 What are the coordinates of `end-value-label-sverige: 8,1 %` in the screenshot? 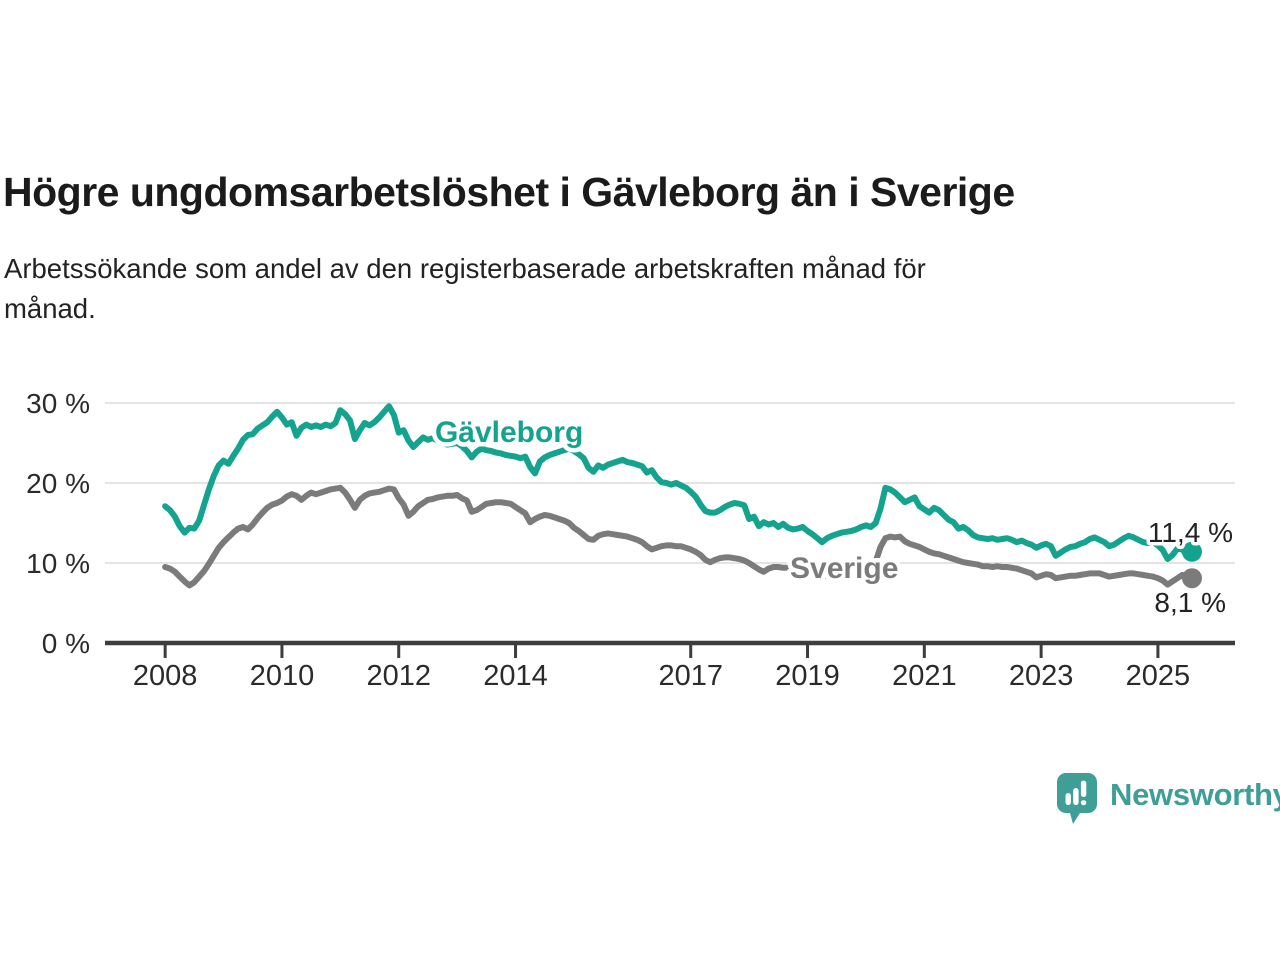 It's located at (1190, 602).